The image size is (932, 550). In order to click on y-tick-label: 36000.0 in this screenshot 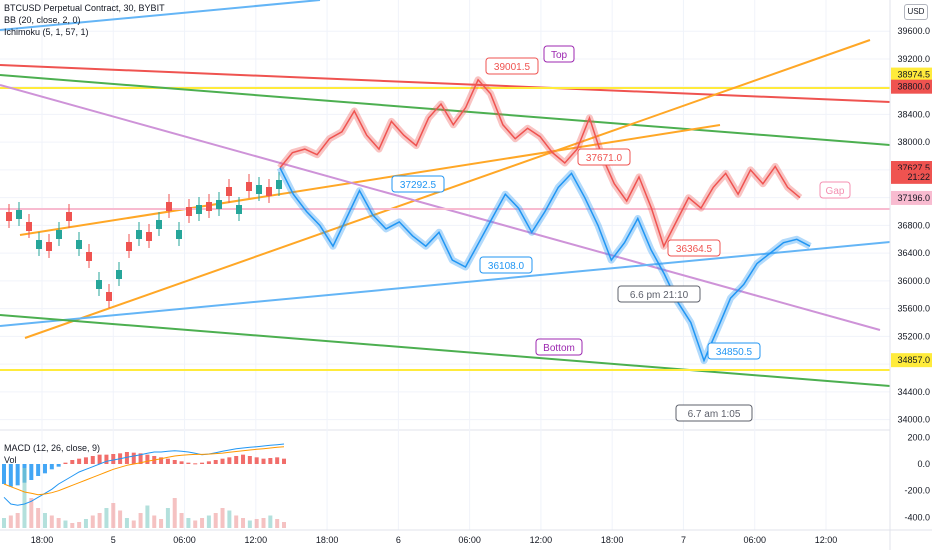, I will do `click(913, 281)`.